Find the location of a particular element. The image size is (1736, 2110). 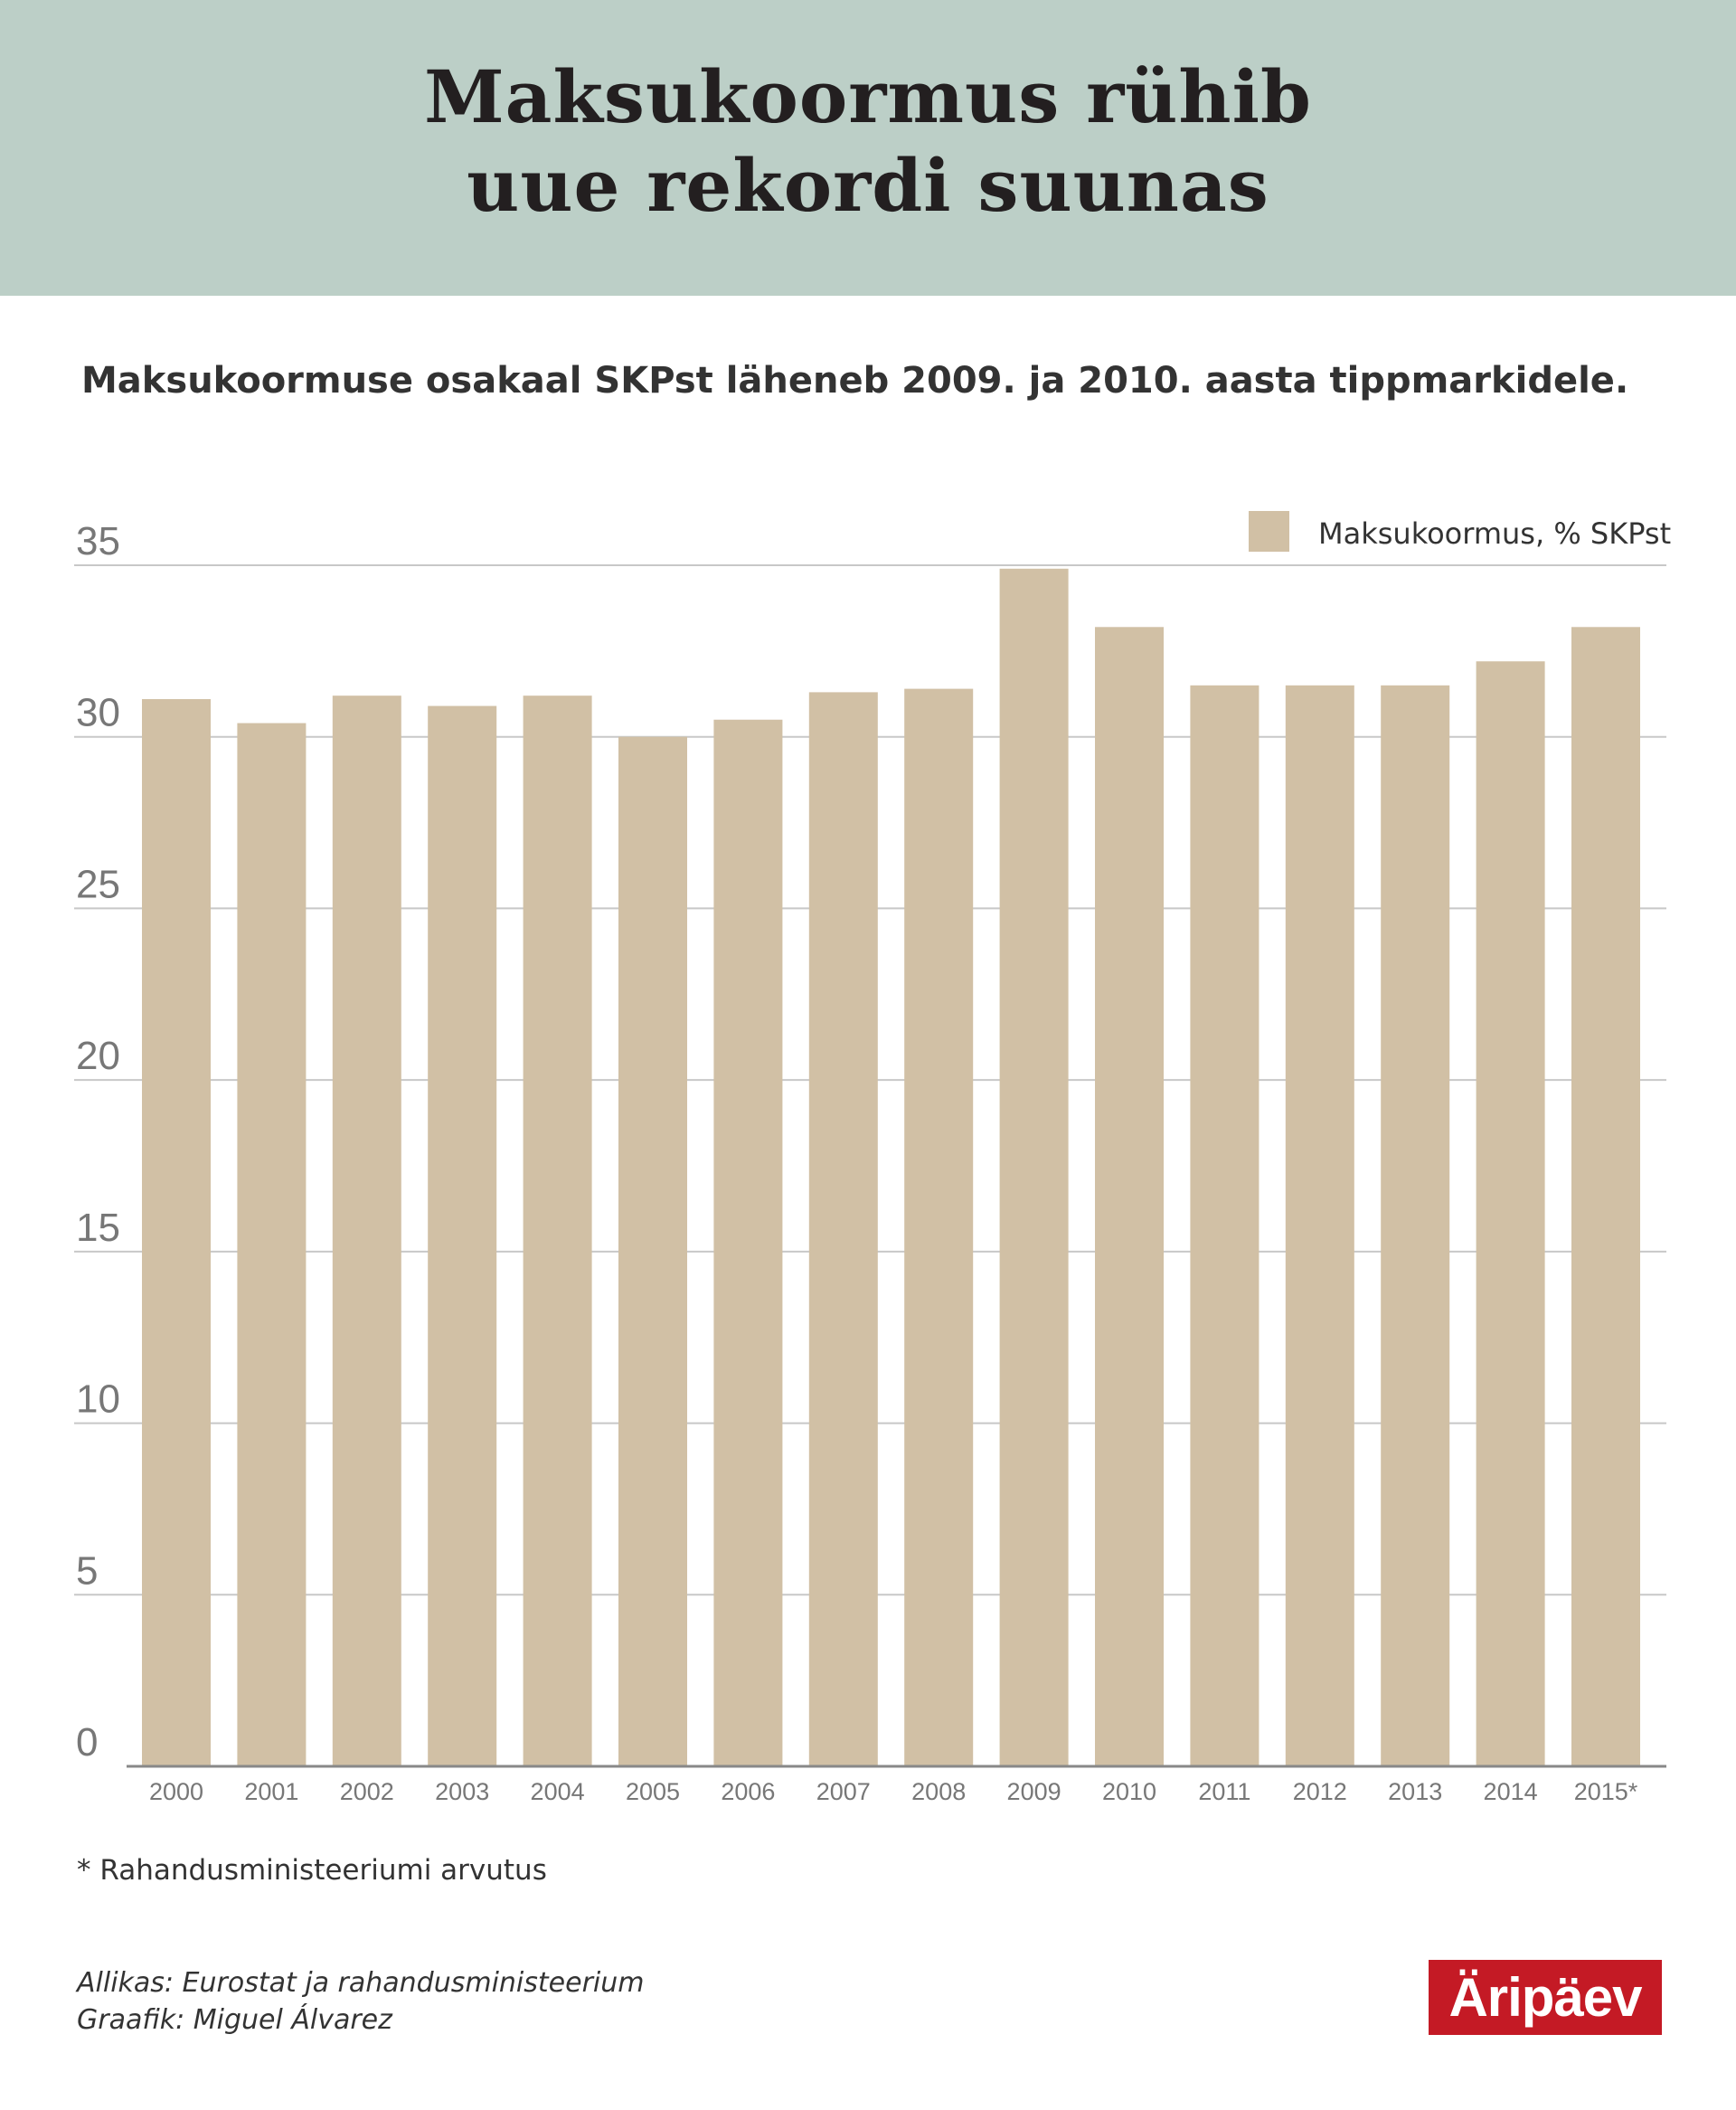

title-line-1: Maksukoormus rühib is located at coordinates (868, 96).